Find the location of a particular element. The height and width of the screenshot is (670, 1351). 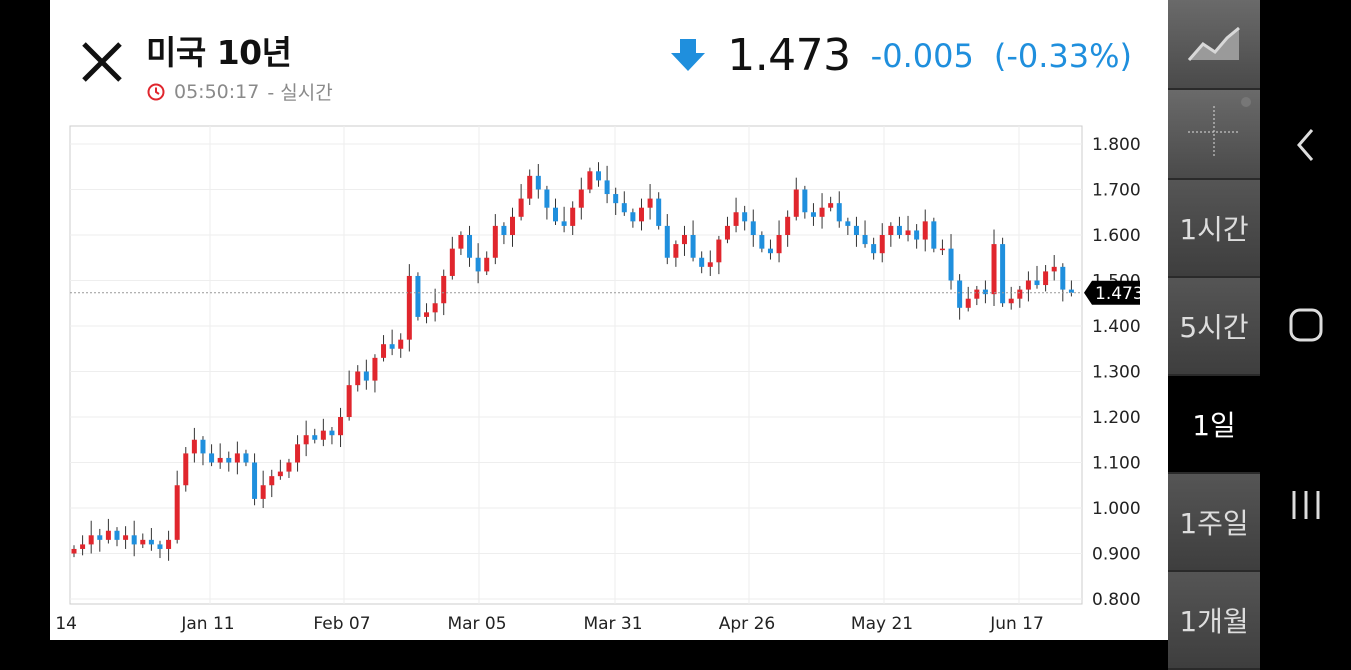

back-button is located at coordinates (1305, 145).